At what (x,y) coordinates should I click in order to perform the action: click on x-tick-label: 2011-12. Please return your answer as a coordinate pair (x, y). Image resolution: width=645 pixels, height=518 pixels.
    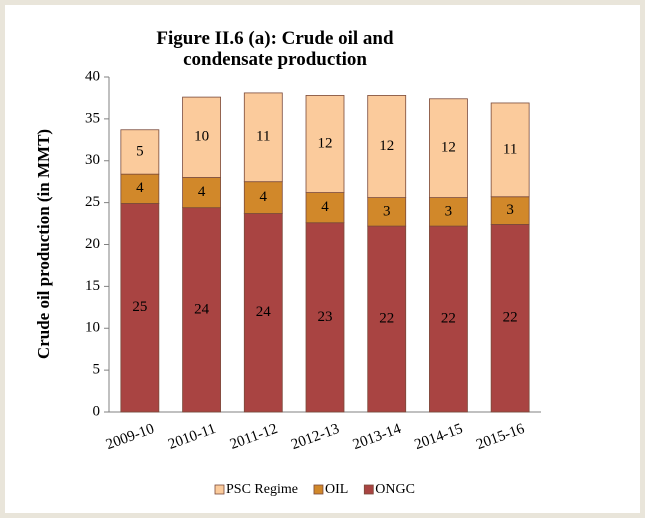
    Looking at the image, I should click on (254, 437).